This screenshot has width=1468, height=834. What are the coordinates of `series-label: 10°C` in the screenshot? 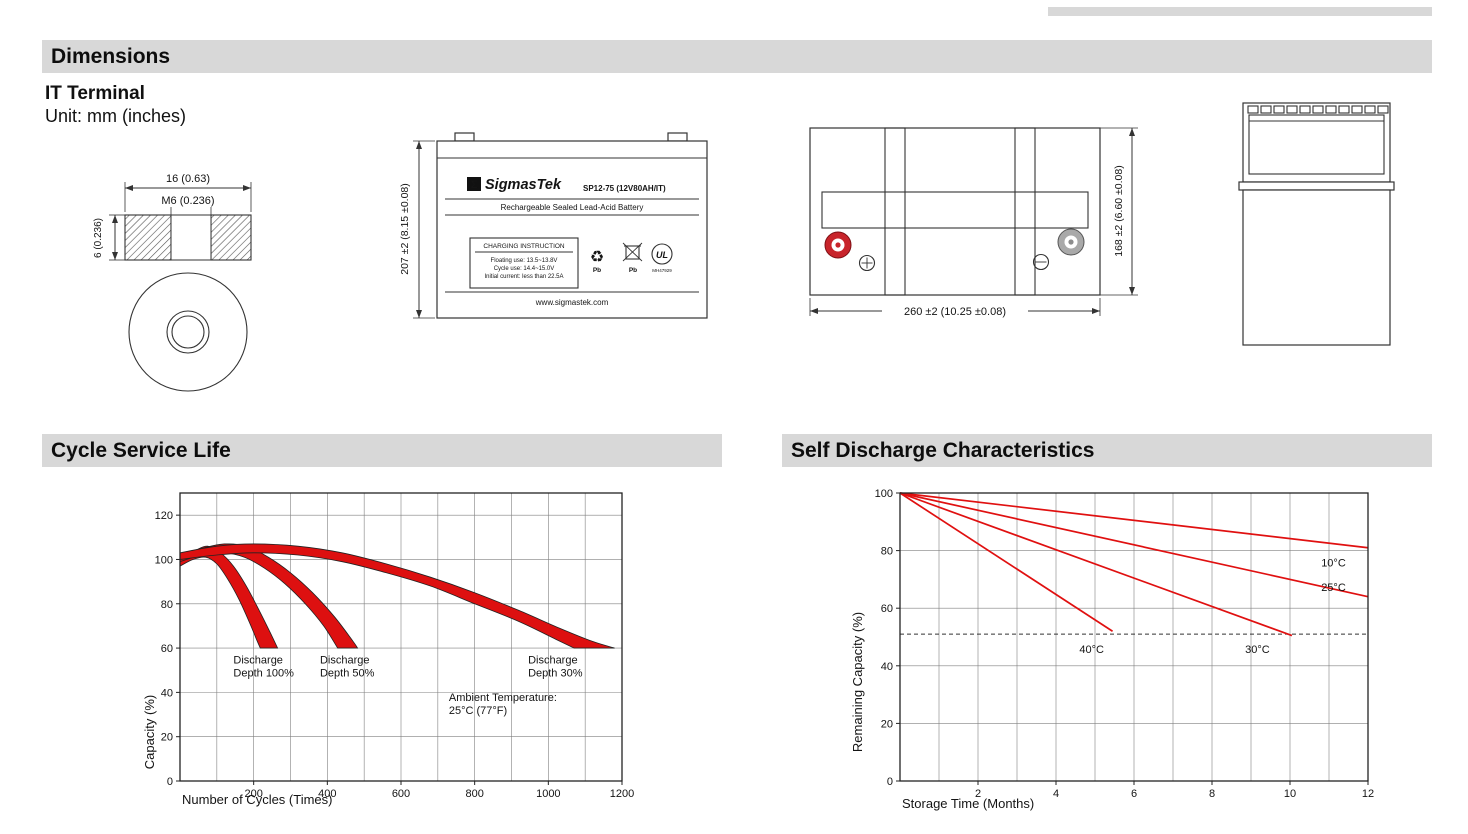 It's located at (1333, 563).